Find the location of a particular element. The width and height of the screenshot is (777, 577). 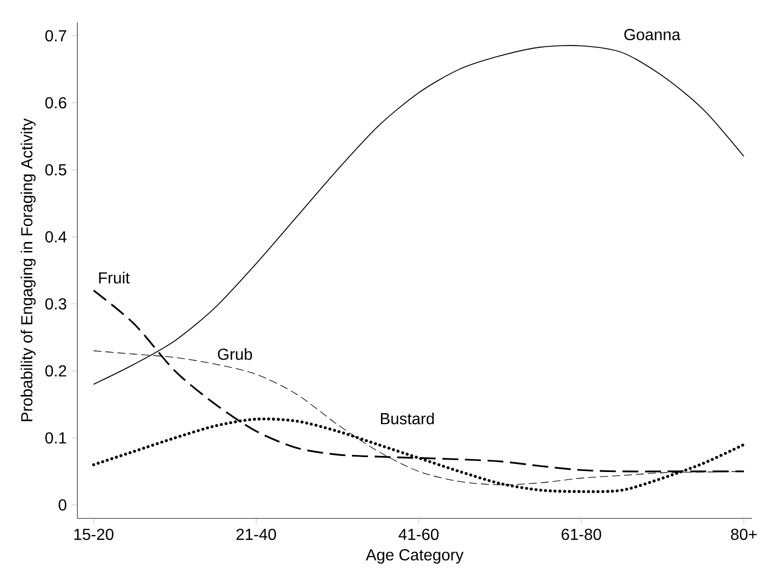

y-tick-label: 0.4 is located at coordinates (56, 236).